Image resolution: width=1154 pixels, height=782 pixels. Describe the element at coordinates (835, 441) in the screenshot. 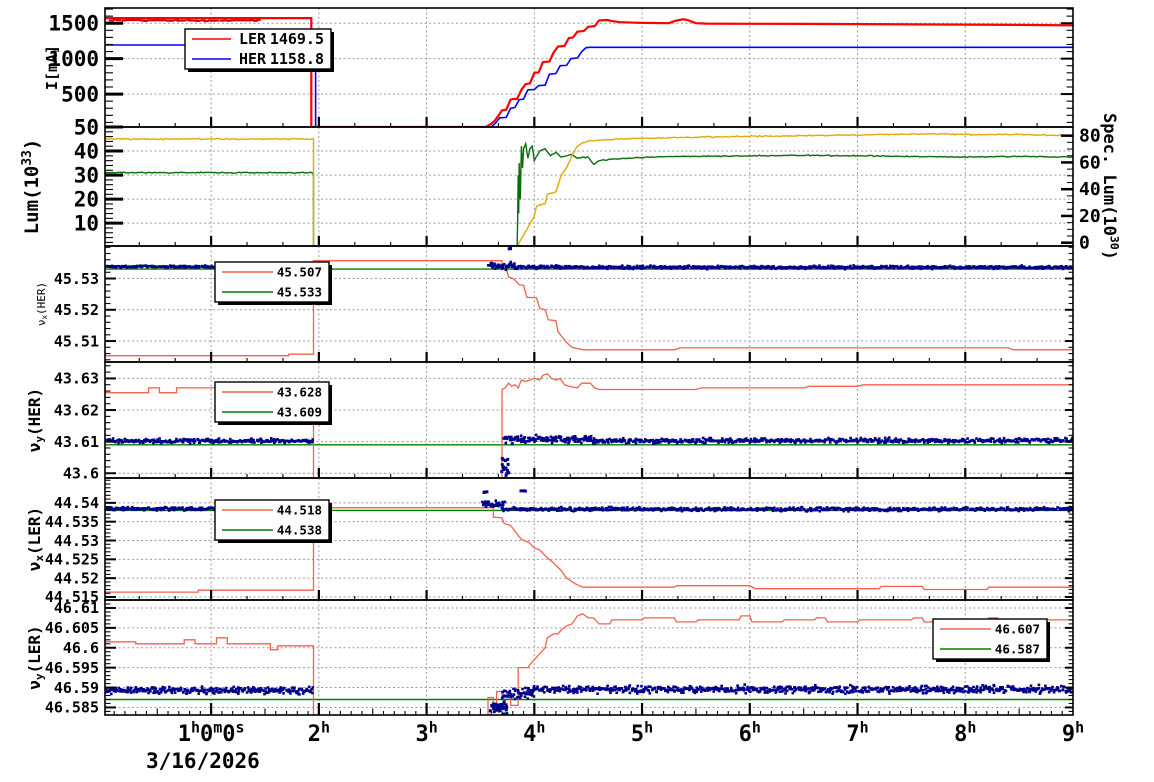

I see `nuy-her-measured-stable` at that location.